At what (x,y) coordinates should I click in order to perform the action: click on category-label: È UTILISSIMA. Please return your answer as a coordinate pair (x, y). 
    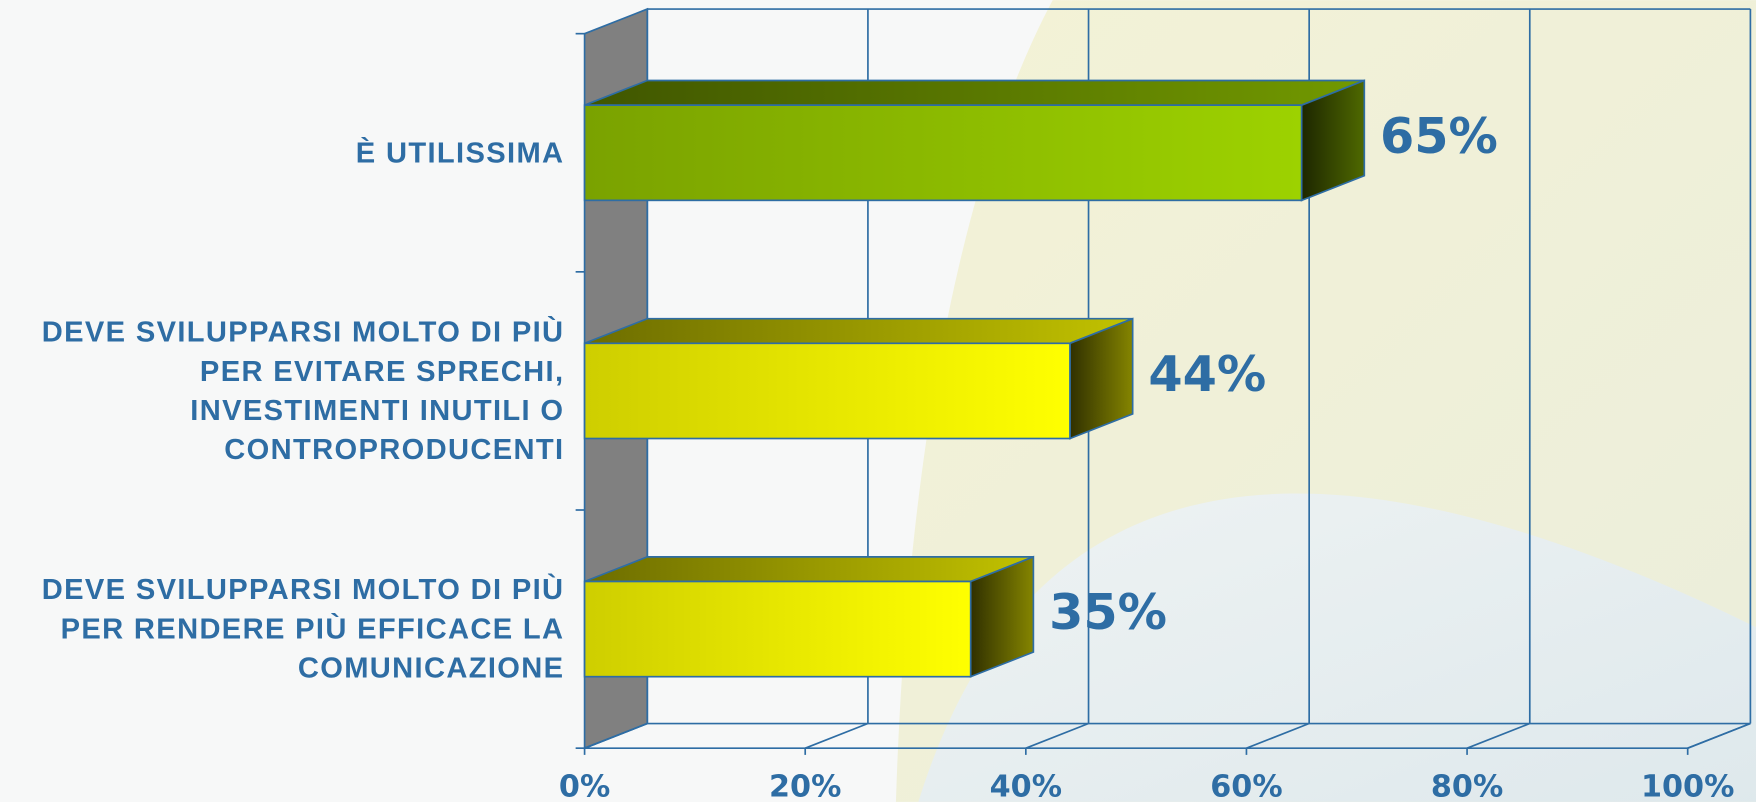
    Looking at the image, I should click on (460, 152).